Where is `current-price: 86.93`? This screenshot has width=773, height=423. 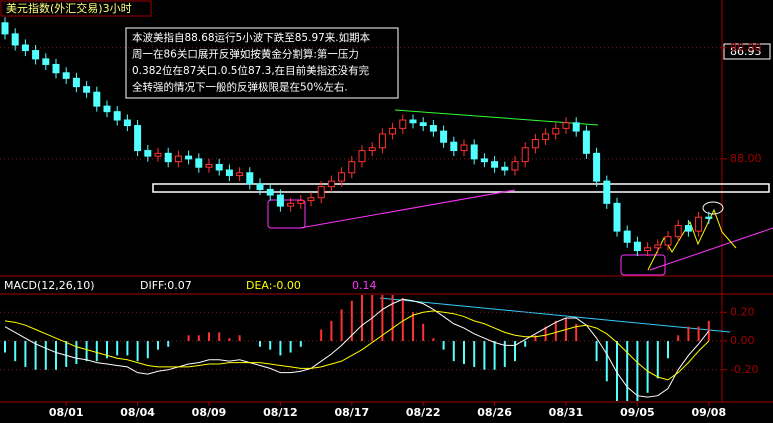 current-price: 86.93 is located at coordinates (746, 51).